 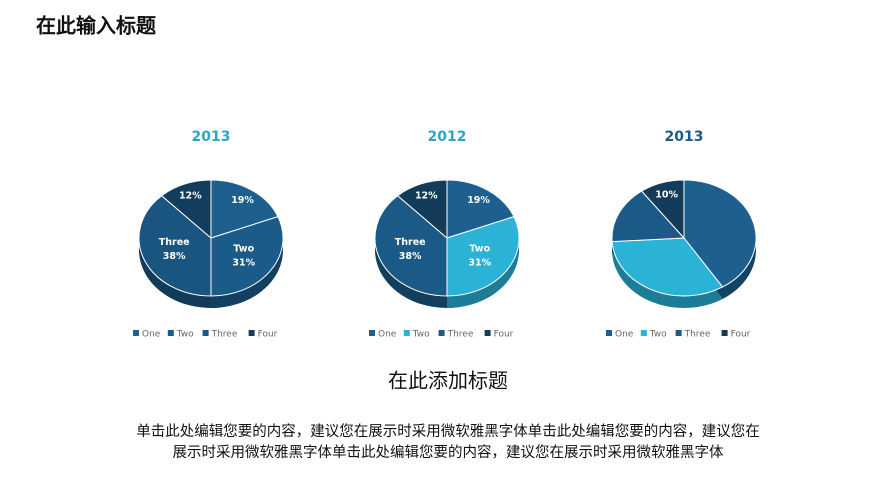 What do you see at coordinates (96, 26) in the screenshot?
I see `page-title: 在此输入标题` at bounding box center [96, 26].